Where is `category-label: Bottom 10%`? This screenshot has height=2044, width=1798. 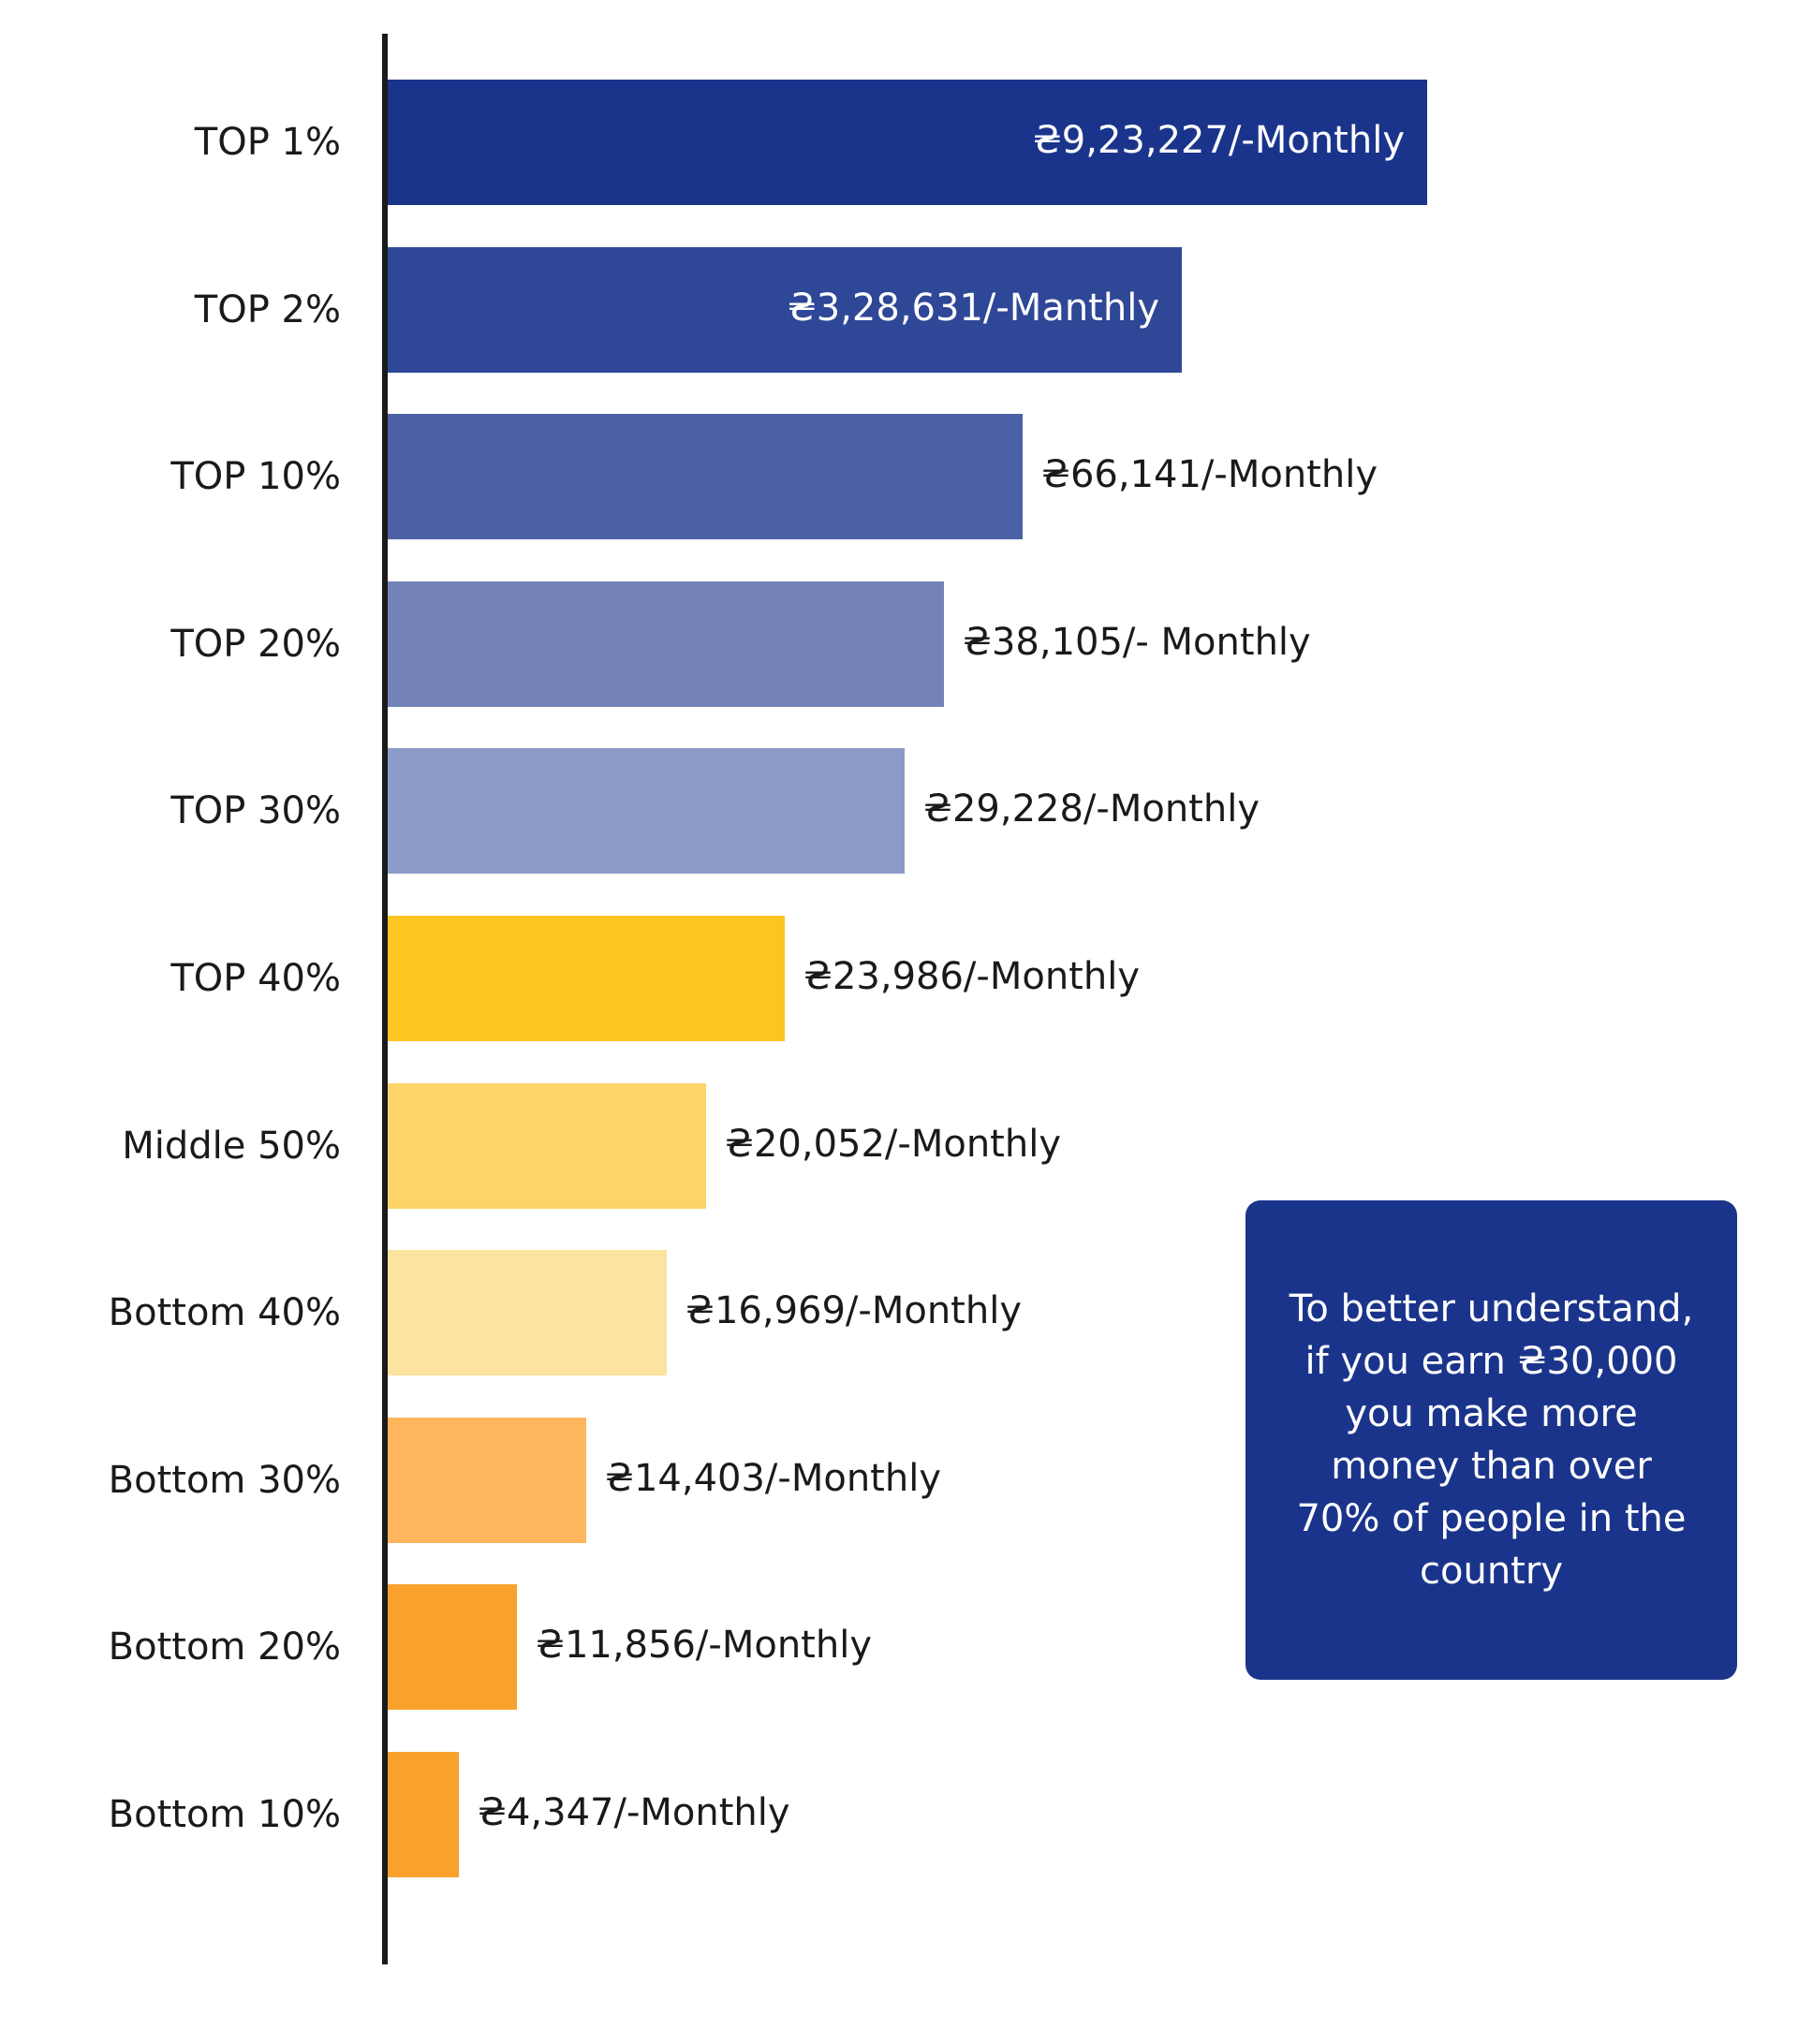
category-label: Bottom 10% is located at coordinates (224, 1815).